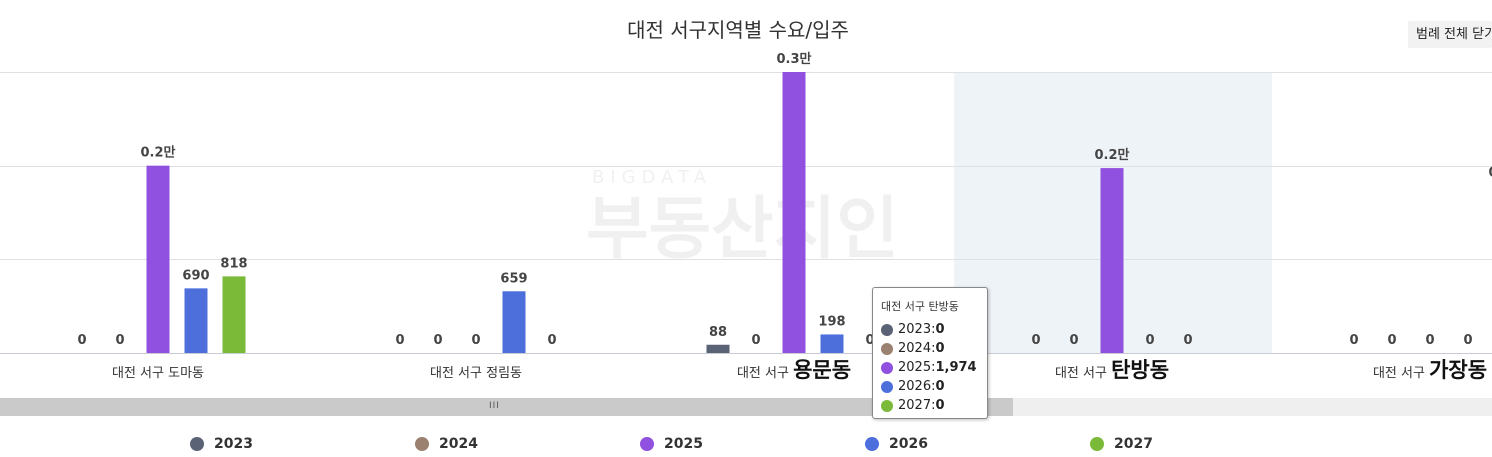 This screenshot has height=457, width=1492. I want to click on chart-title: 대전 서구지역별 수요/입주, so click(738, 30).